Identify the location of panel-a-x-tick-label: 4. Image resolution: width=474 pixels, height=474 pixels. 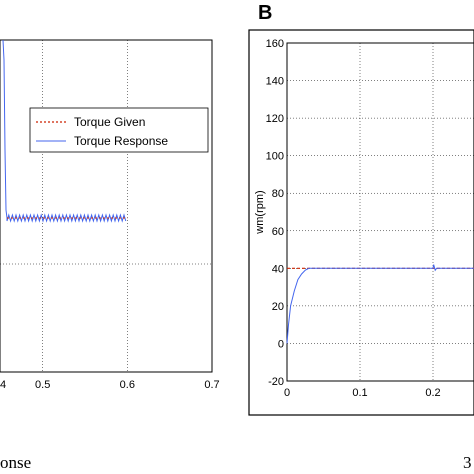
(3, 385).